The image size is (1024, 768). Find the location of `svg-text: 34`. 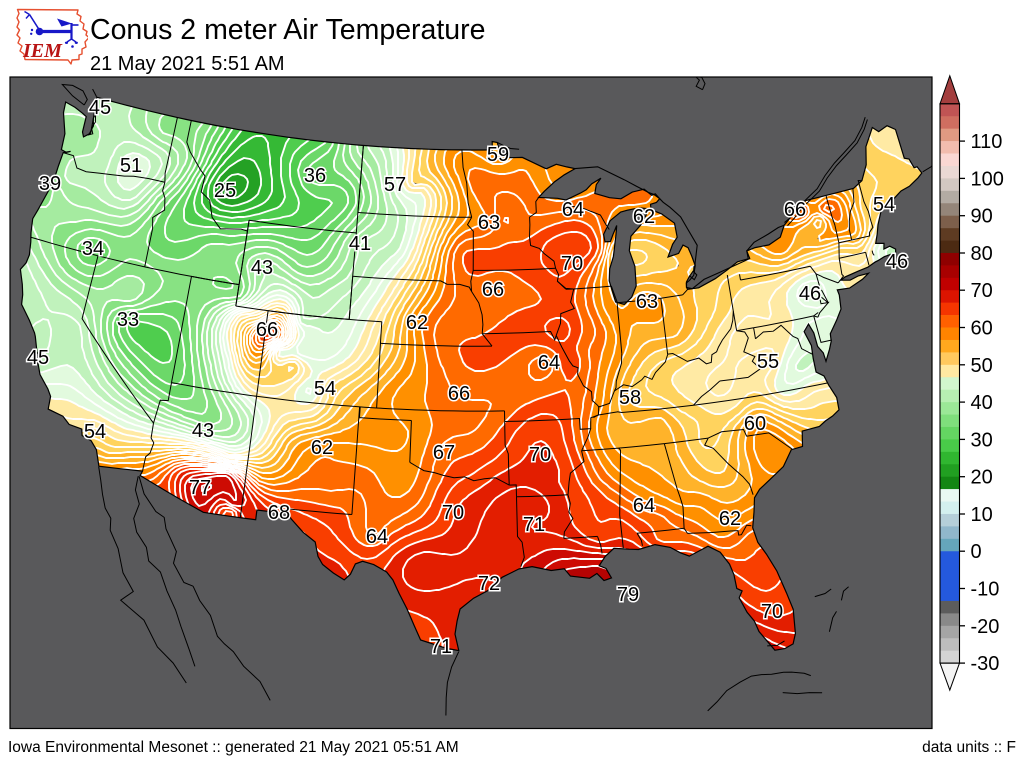

svg-text: 34 is located at coordinates (93, 249).